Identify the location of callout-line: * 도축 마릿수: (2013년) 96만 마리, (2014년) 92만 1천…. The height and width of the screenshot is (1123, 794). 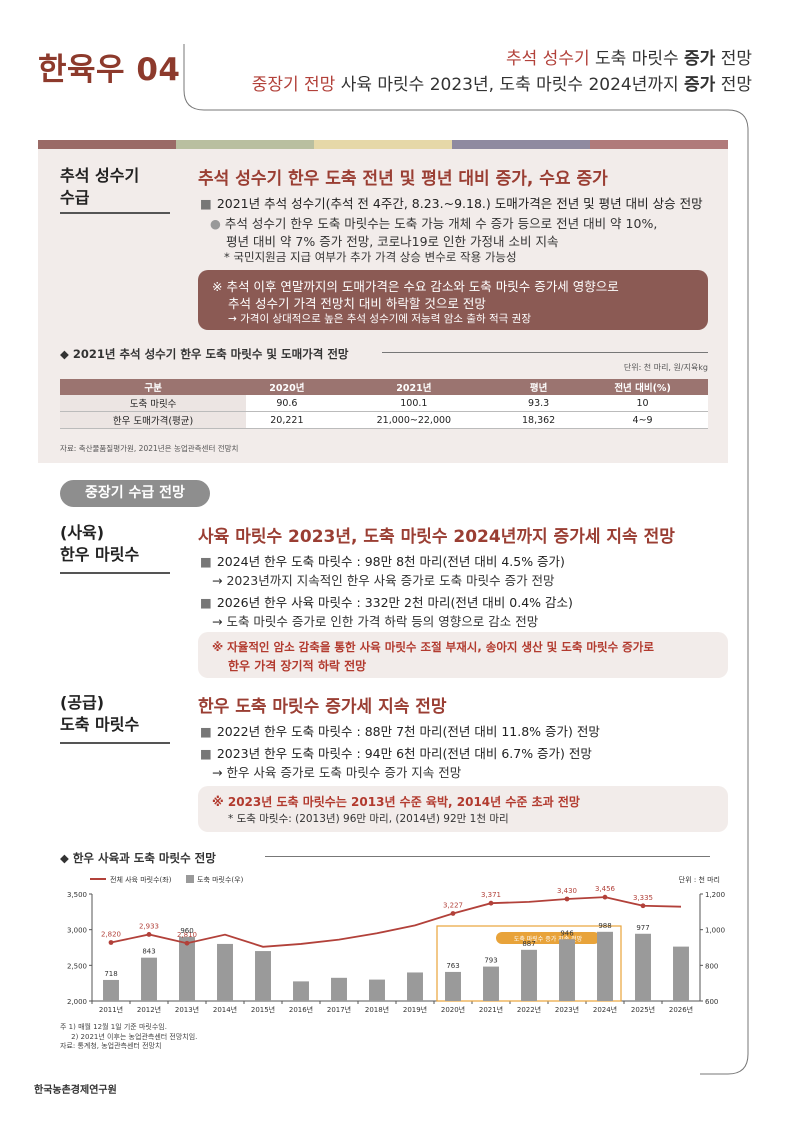
(368, 819).